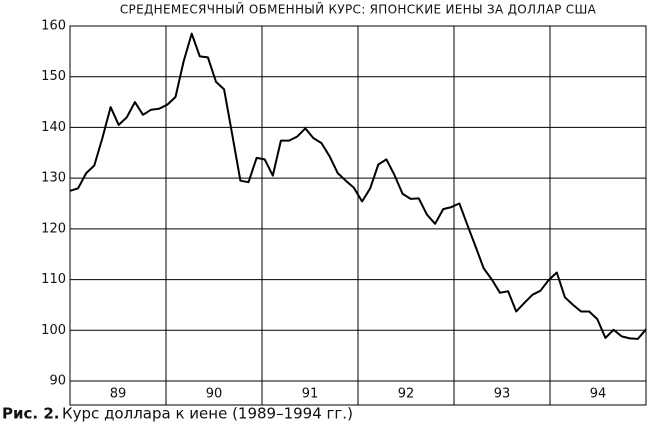 The width and height of the screenshot is (651, 429). Describe the element at coordinates (207, 414) in the screenshot. I see `caption: Курс доллара к иене (1989–1994 гг.)` at that location.